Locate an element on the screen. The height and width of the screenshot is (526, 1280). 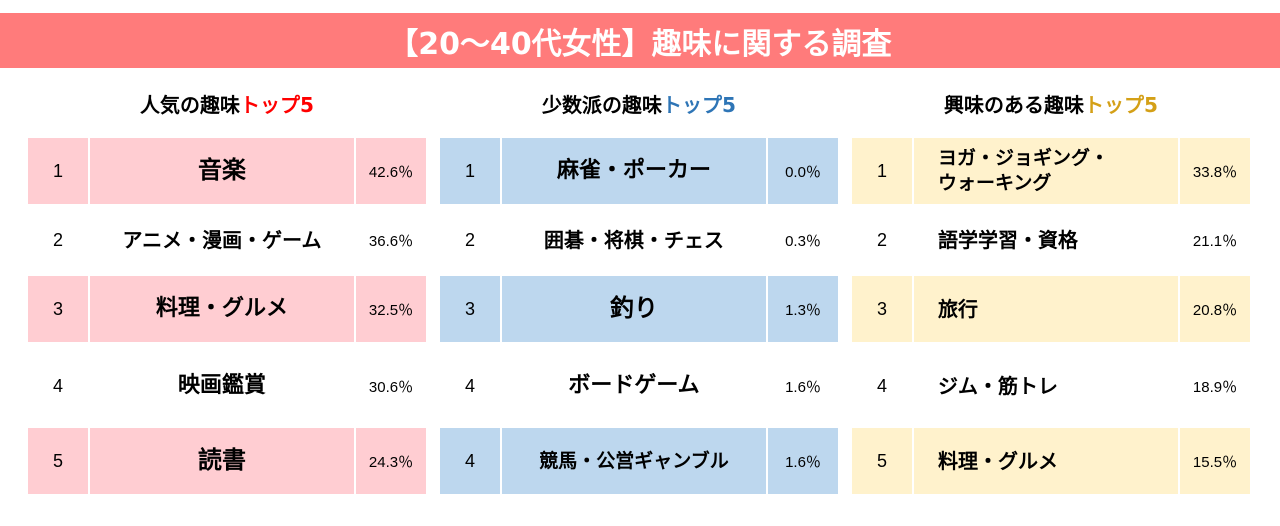
interest-heading-prefix: 興味のある趣味 is located at coordinates (1014, 104).